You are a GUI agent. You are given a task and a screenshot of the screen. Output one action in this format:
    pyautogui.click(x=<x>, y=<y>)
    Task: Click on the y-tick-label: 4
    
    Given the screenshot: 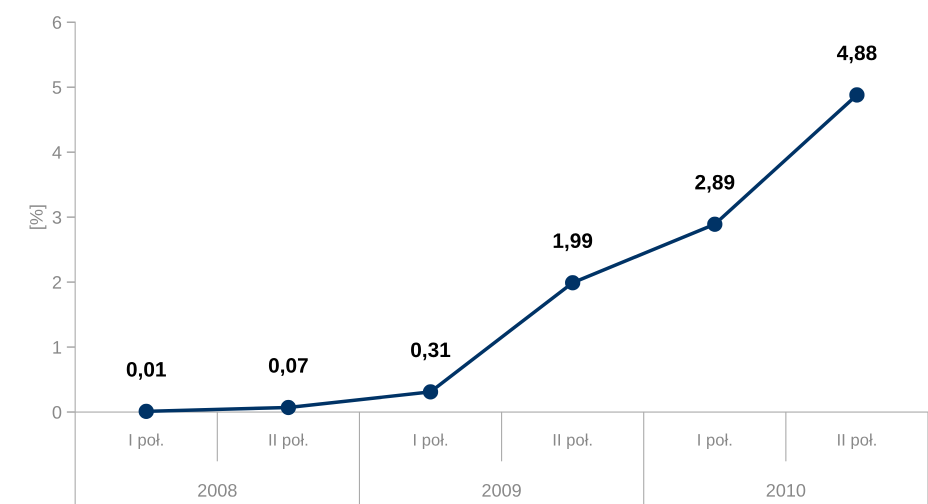 What is the action you would take?
    pyautogui.click(x=57, y=152)
    